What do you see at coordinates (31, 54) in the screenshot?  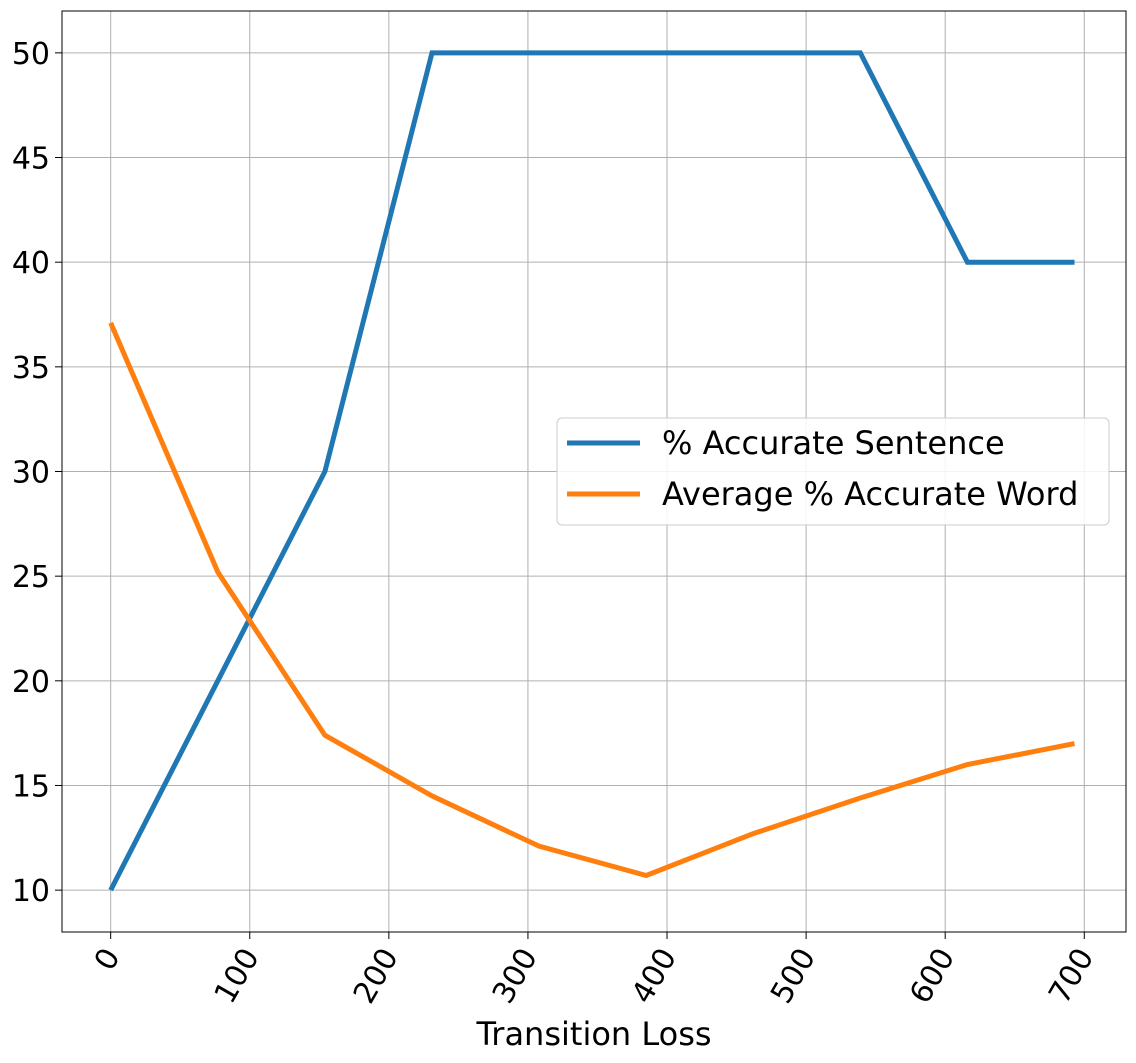 I see `y-tick-label: 50` at bounding box center [31, 54].